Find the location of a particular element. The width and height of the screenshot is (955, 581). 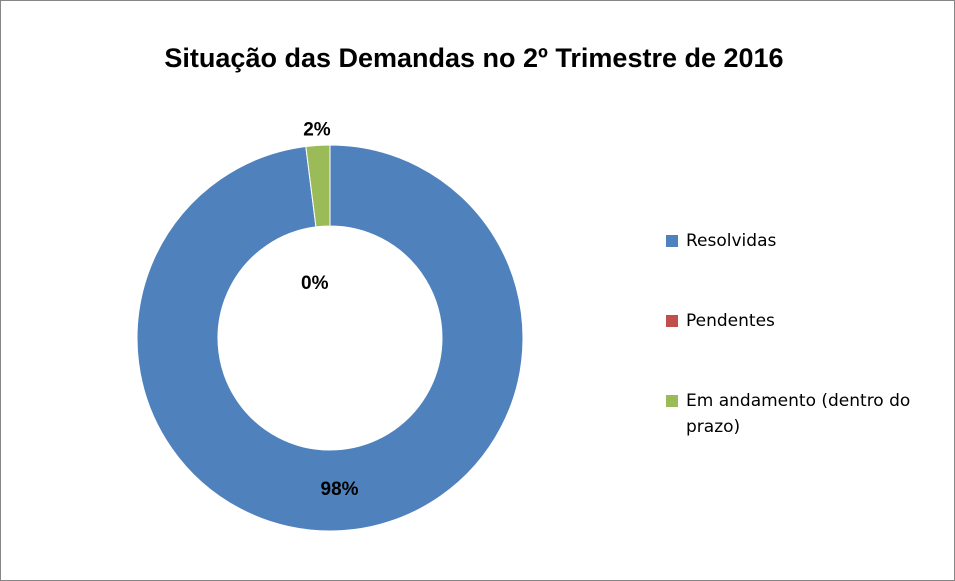

legend-label: Pendentes is located at coordinates (730, 321).